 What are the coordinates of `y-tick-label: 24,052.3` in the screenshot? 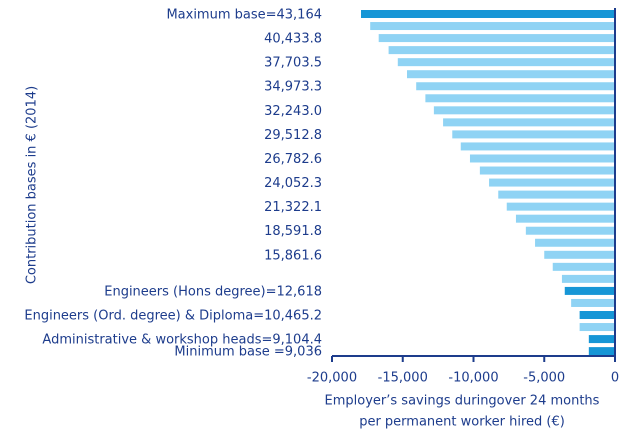 It's located at (293, 183).